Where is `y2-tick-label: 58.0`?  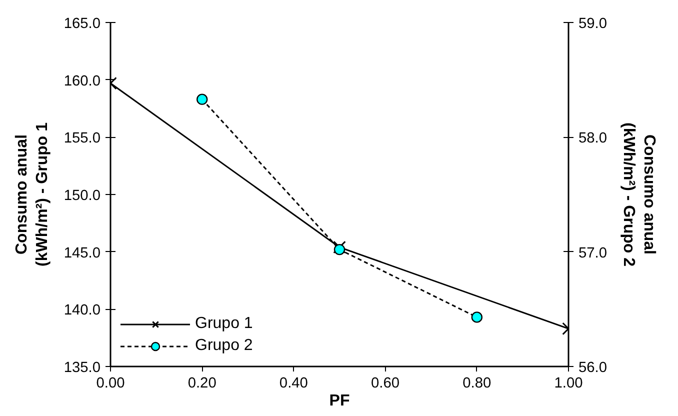 y2-tick-label: 58.0 is located at coordinates (593, 138).